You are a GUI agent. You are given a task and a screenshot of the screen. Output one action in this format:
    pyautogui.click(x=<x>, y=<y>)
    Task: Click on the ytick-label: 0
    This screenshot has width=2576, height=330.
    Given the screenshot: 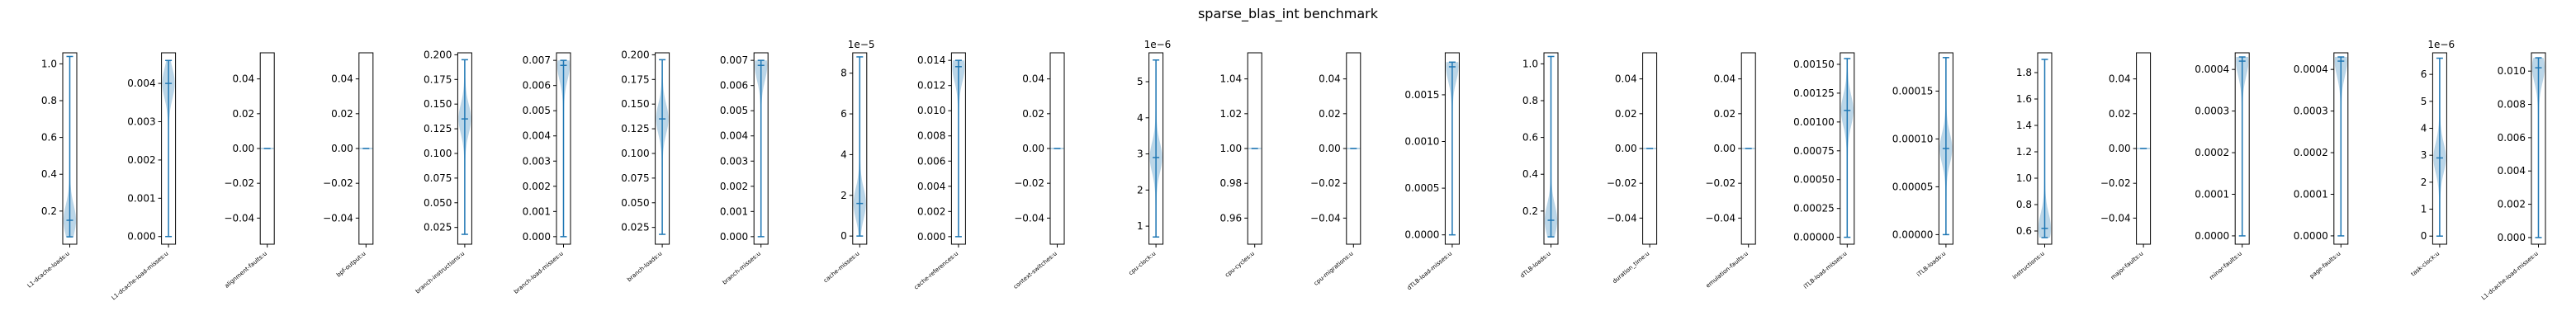 What is the action you would take?
    pyautogui.click(x=2424, y=236)
    